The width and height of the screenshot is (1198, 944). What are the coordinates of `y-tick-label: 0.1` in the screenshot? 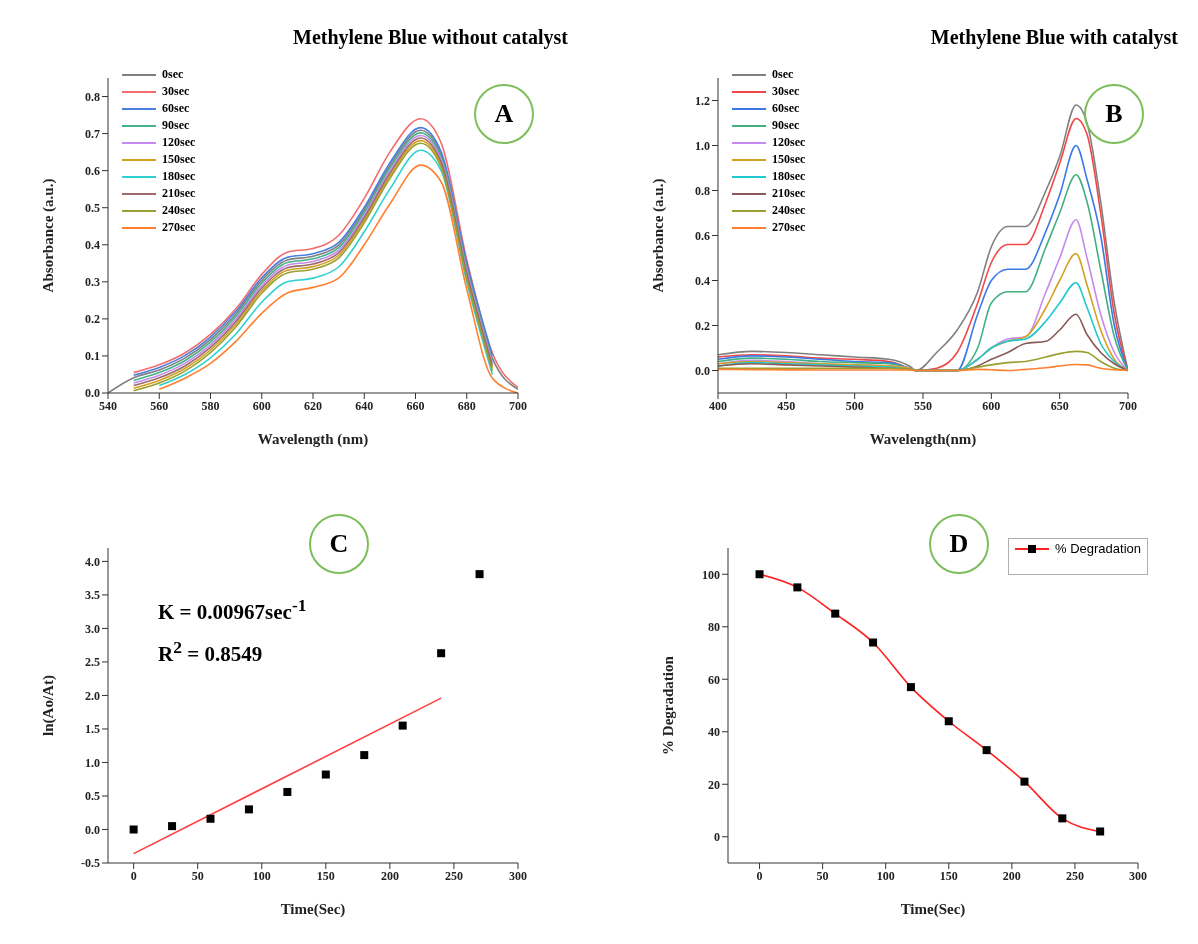 It's located at (92, 356).